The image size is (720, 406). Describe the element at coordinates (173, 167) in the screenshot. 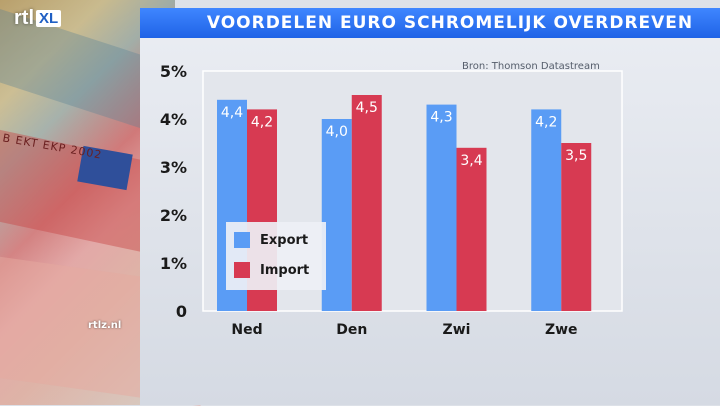

I see `y-tick-label: 3%` at that location.